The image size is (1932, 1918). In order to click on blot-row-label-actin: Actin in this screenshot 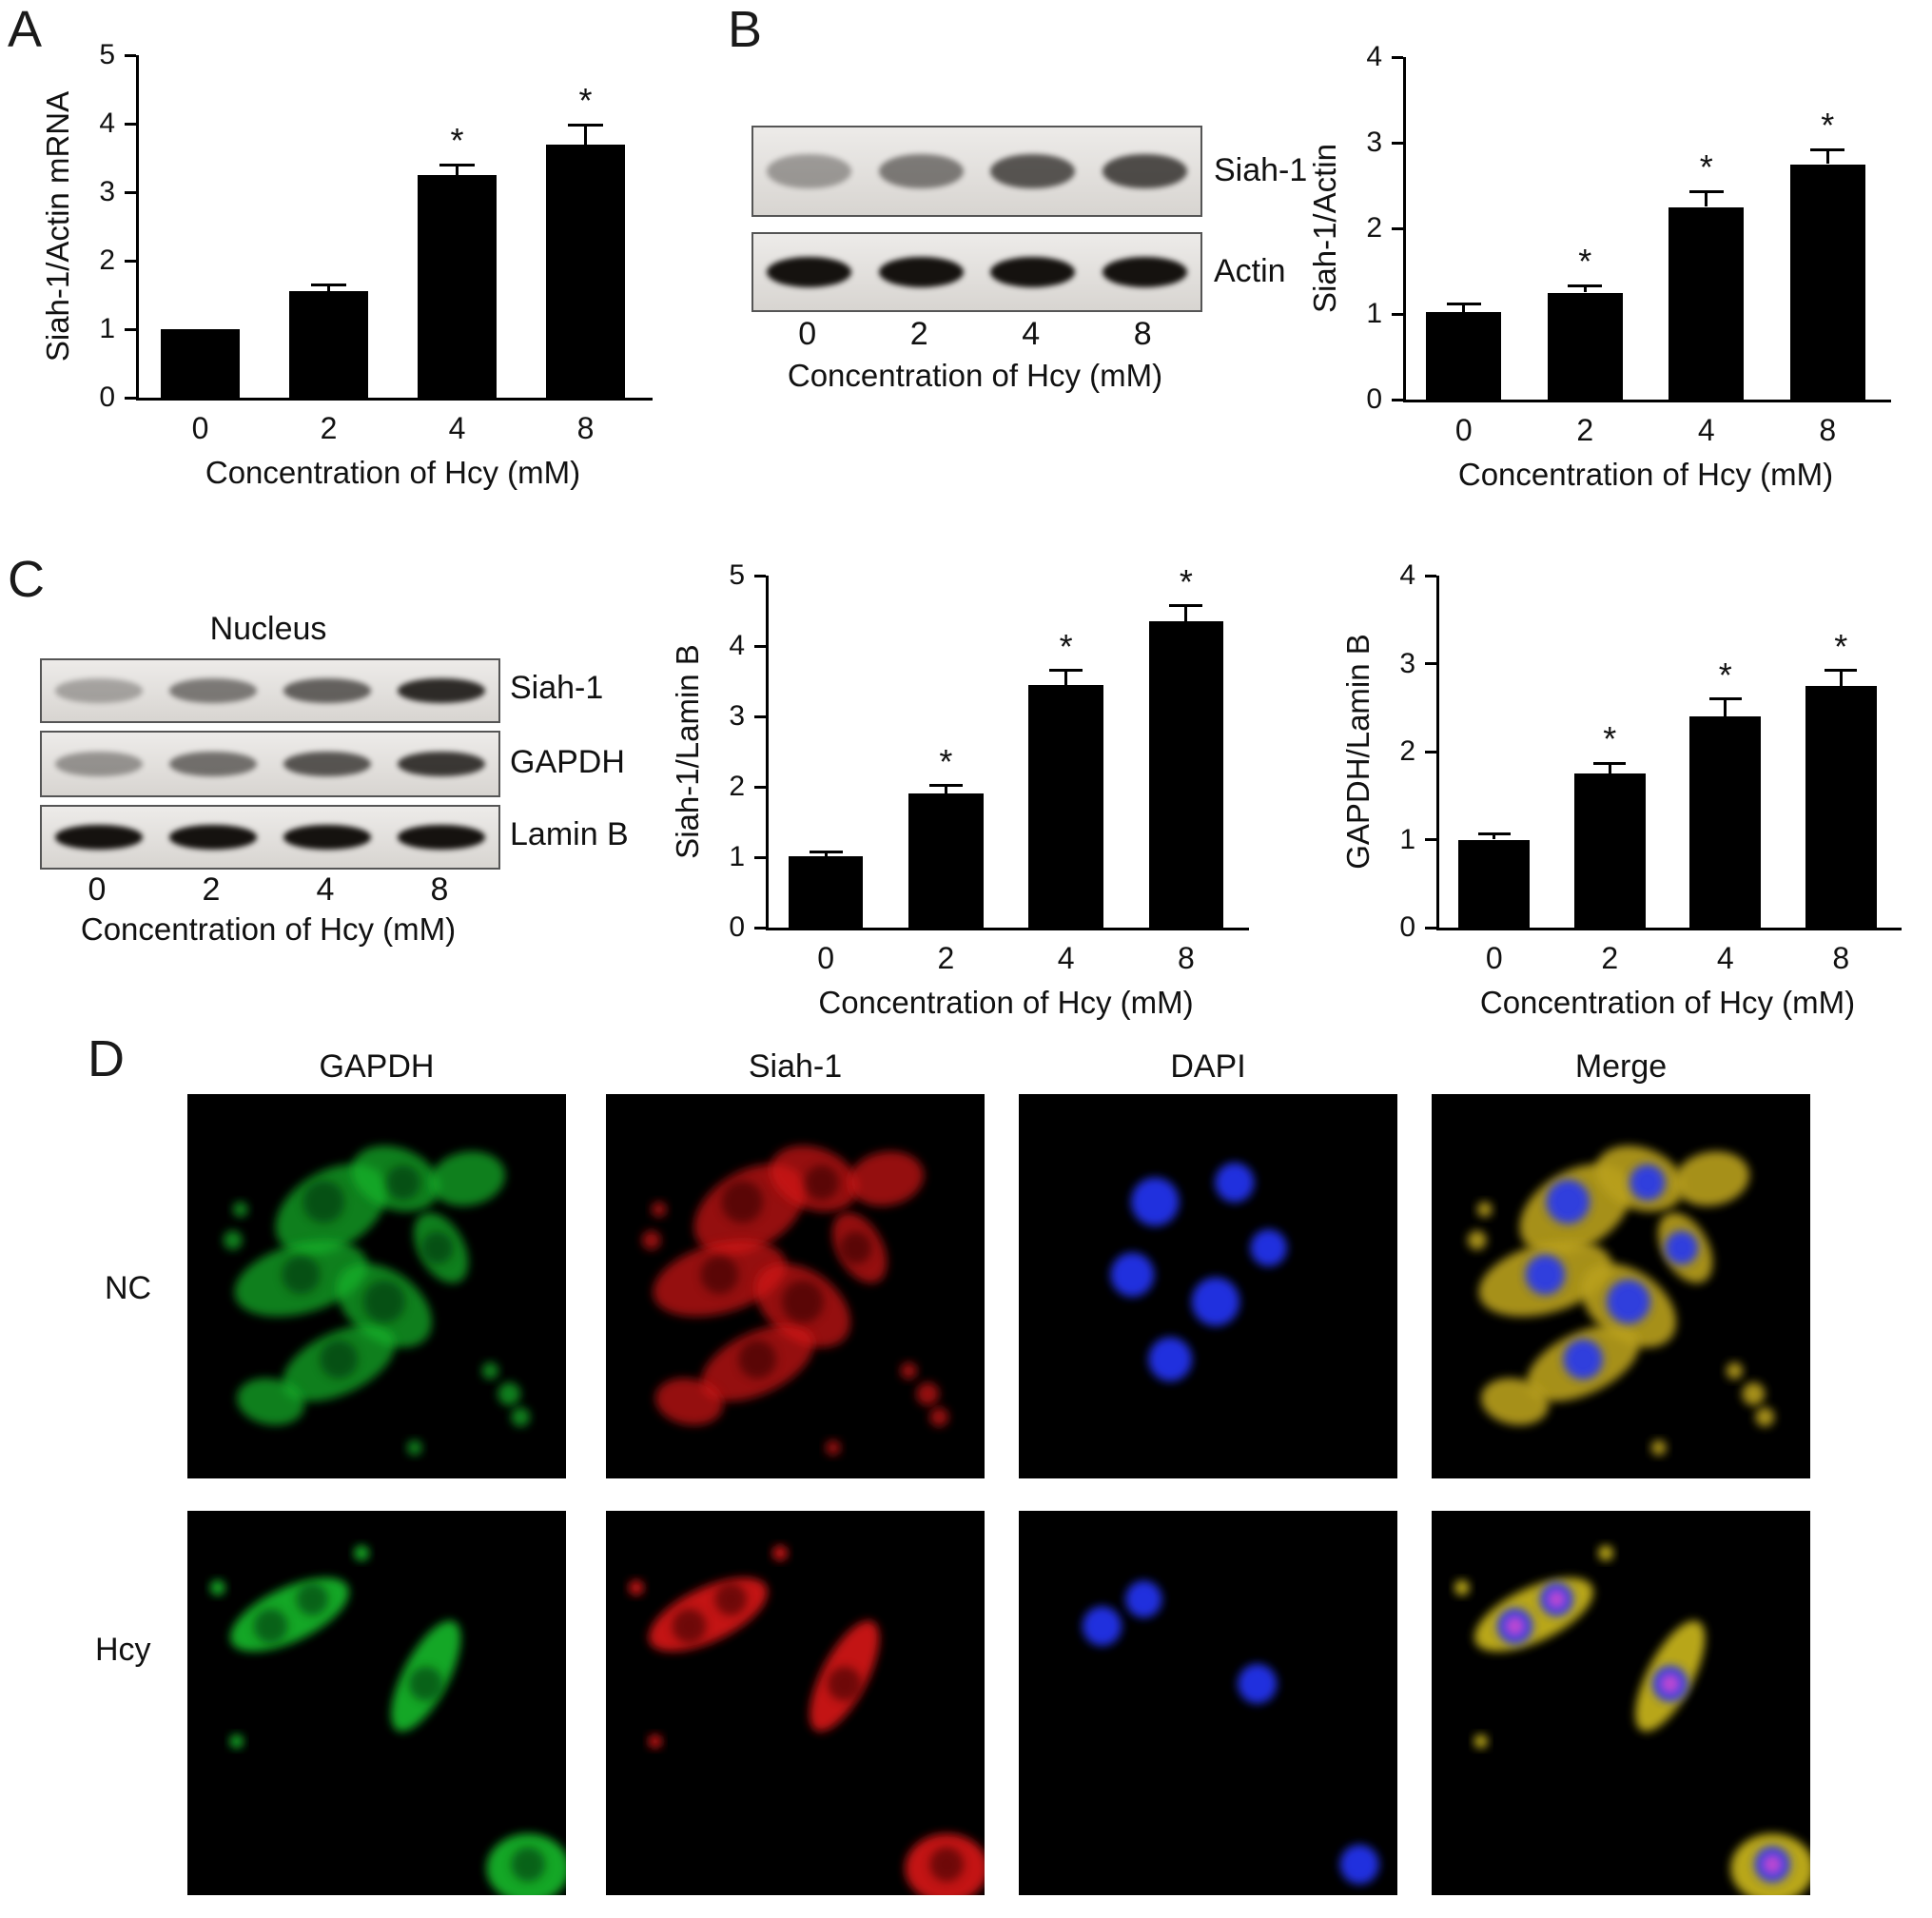, I will do `click(1250, 271)`.